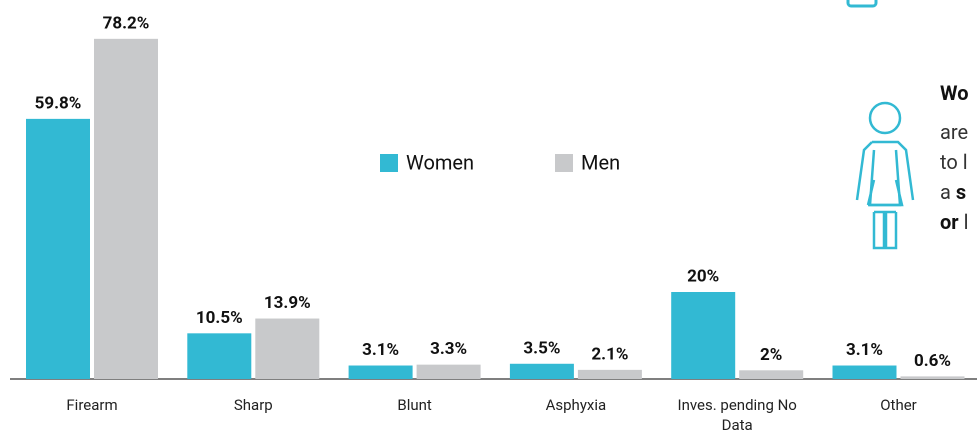 The image size is (977, 433). I want to click on annotation-text: to l, so click(954, 162).